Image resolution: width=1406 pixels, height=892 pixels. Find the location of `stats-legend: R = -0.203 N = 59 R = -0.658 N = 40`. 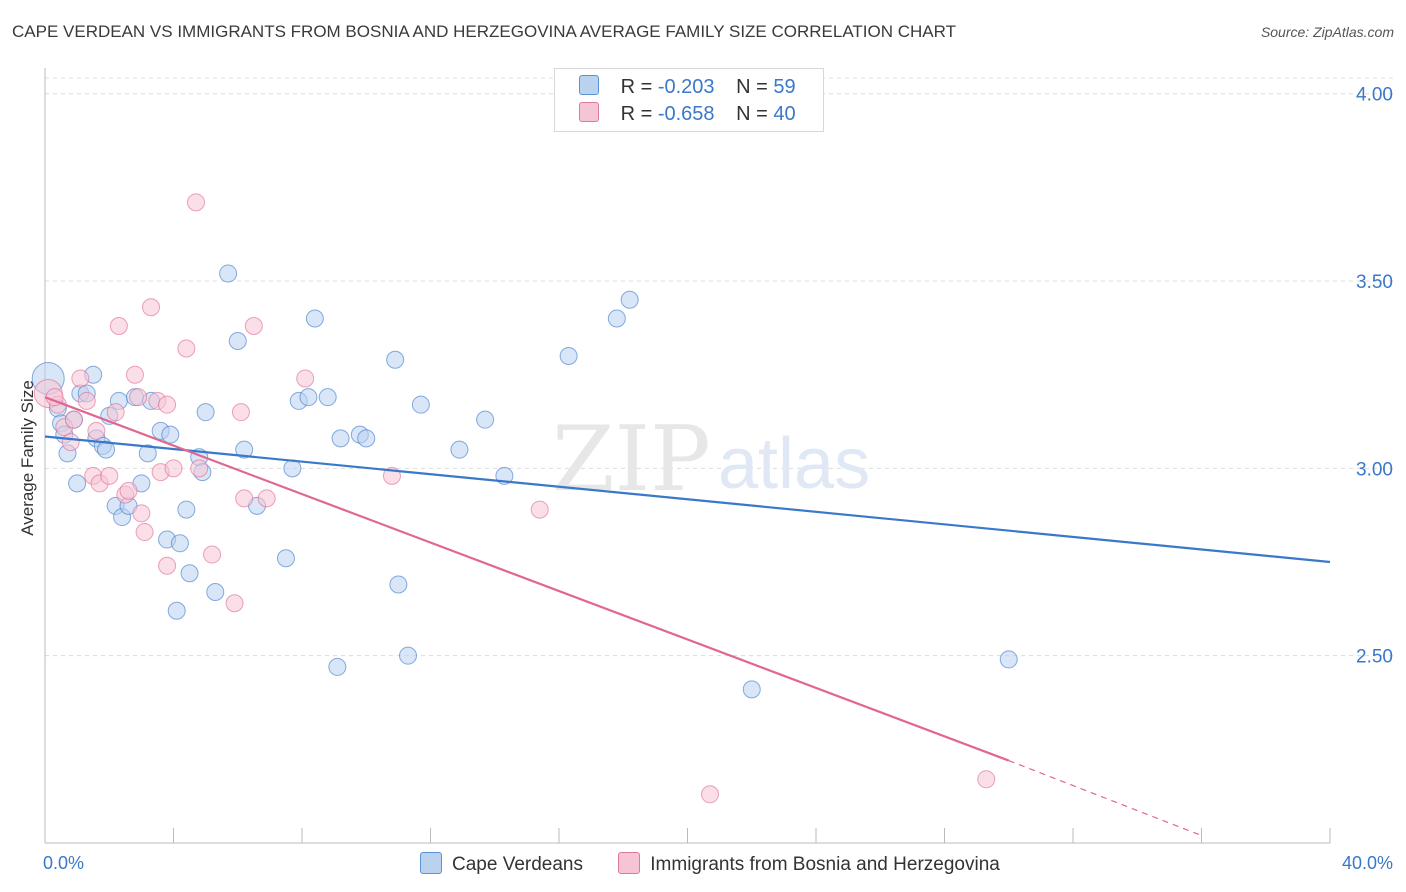

stats-legend: R = -0.203 N = 59 R = -0.658 N = 40 is located at coordinates (689, 100).